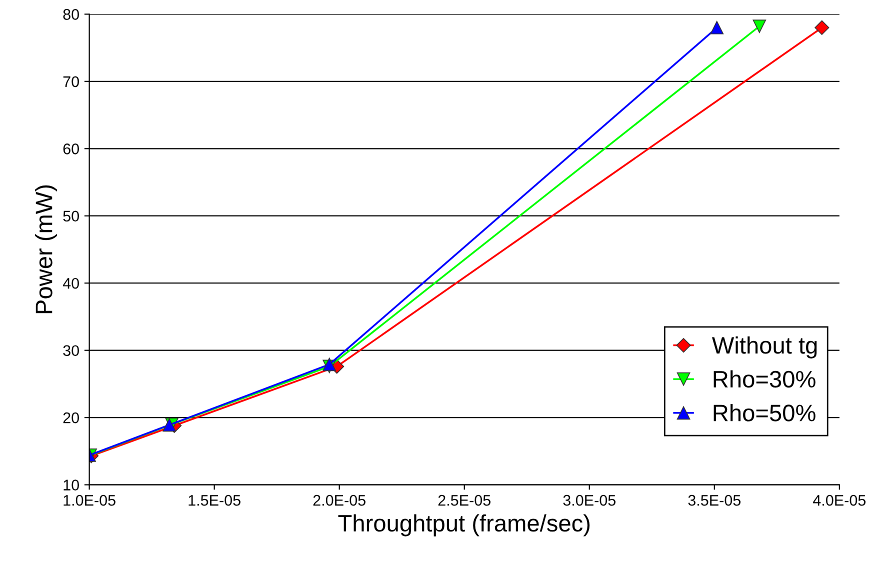  I want to click on x-tick-label: 1.0E-05, so click(90, 500).